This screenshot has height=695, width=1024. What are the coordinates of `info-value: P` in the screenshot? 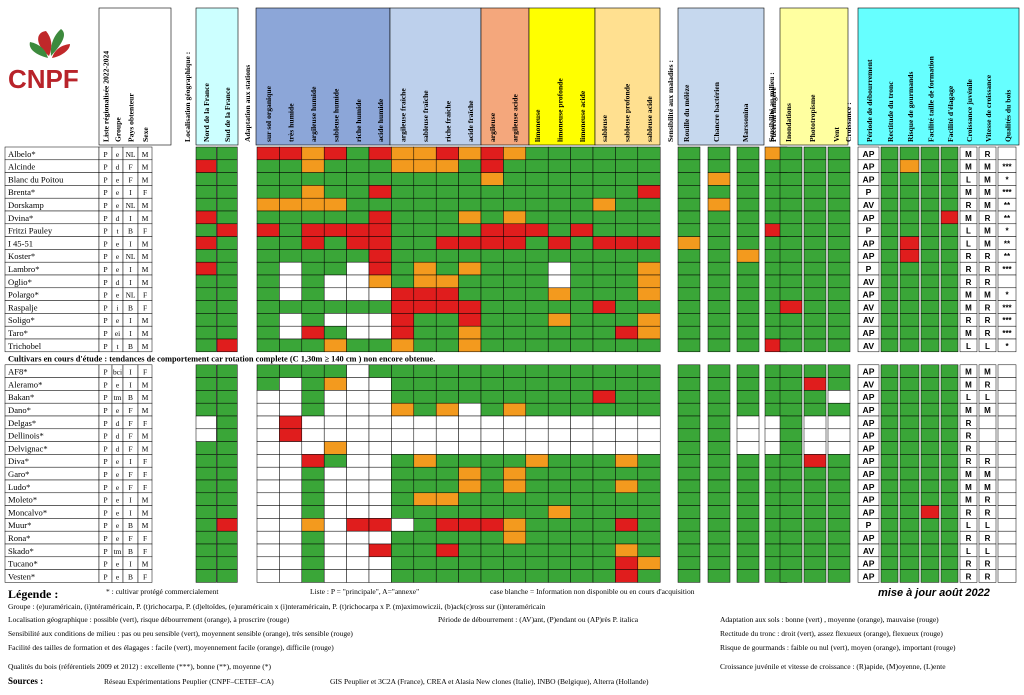 It's located at (105, 551).